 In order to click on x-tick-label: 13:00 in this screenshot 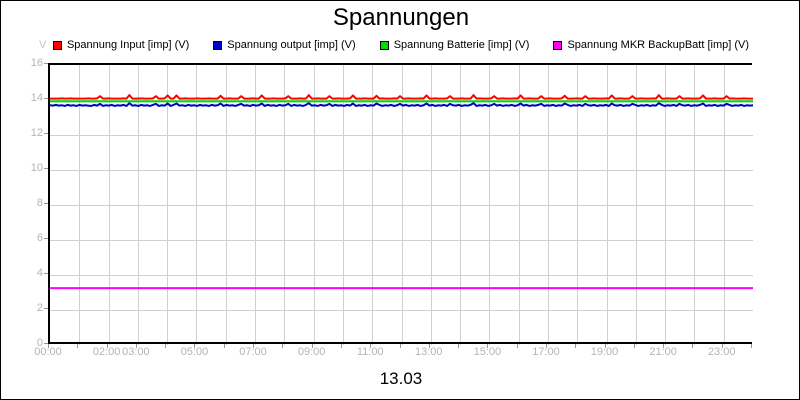, I will do `click(429, 352)`.